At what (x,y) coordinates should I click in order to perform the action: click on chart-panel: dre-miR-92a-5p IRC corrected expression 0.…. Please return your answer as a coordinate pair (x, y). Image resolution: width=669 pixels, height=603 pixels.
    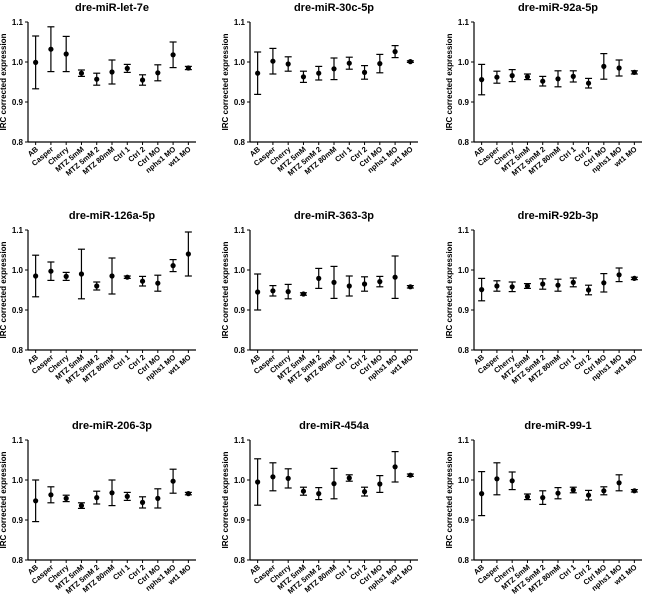
    Looking at the image, I should click on (543, 90).